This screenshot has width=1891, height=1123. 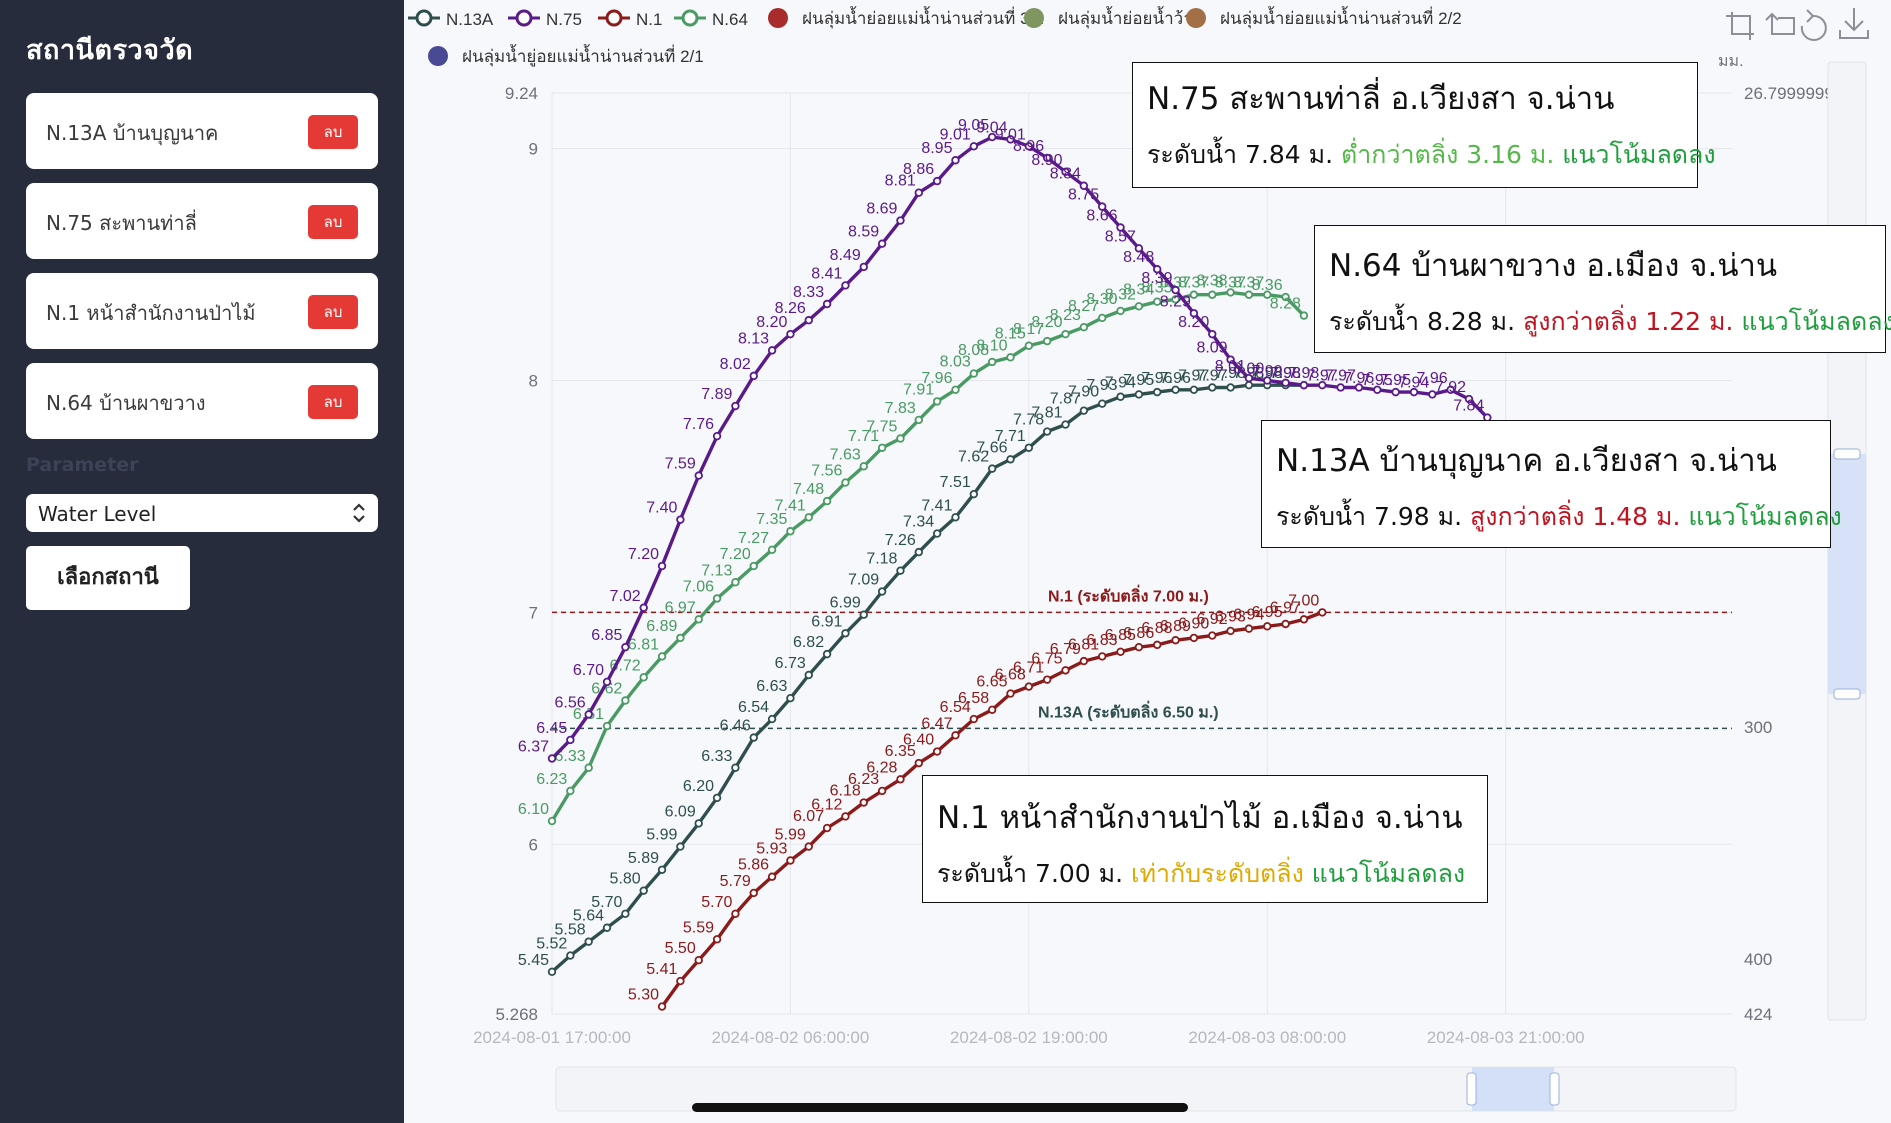 What do you see at coordinates (1780, 23) in the screenshot?
I see `zoom-back-icon` at bounding box center [1780, 23].